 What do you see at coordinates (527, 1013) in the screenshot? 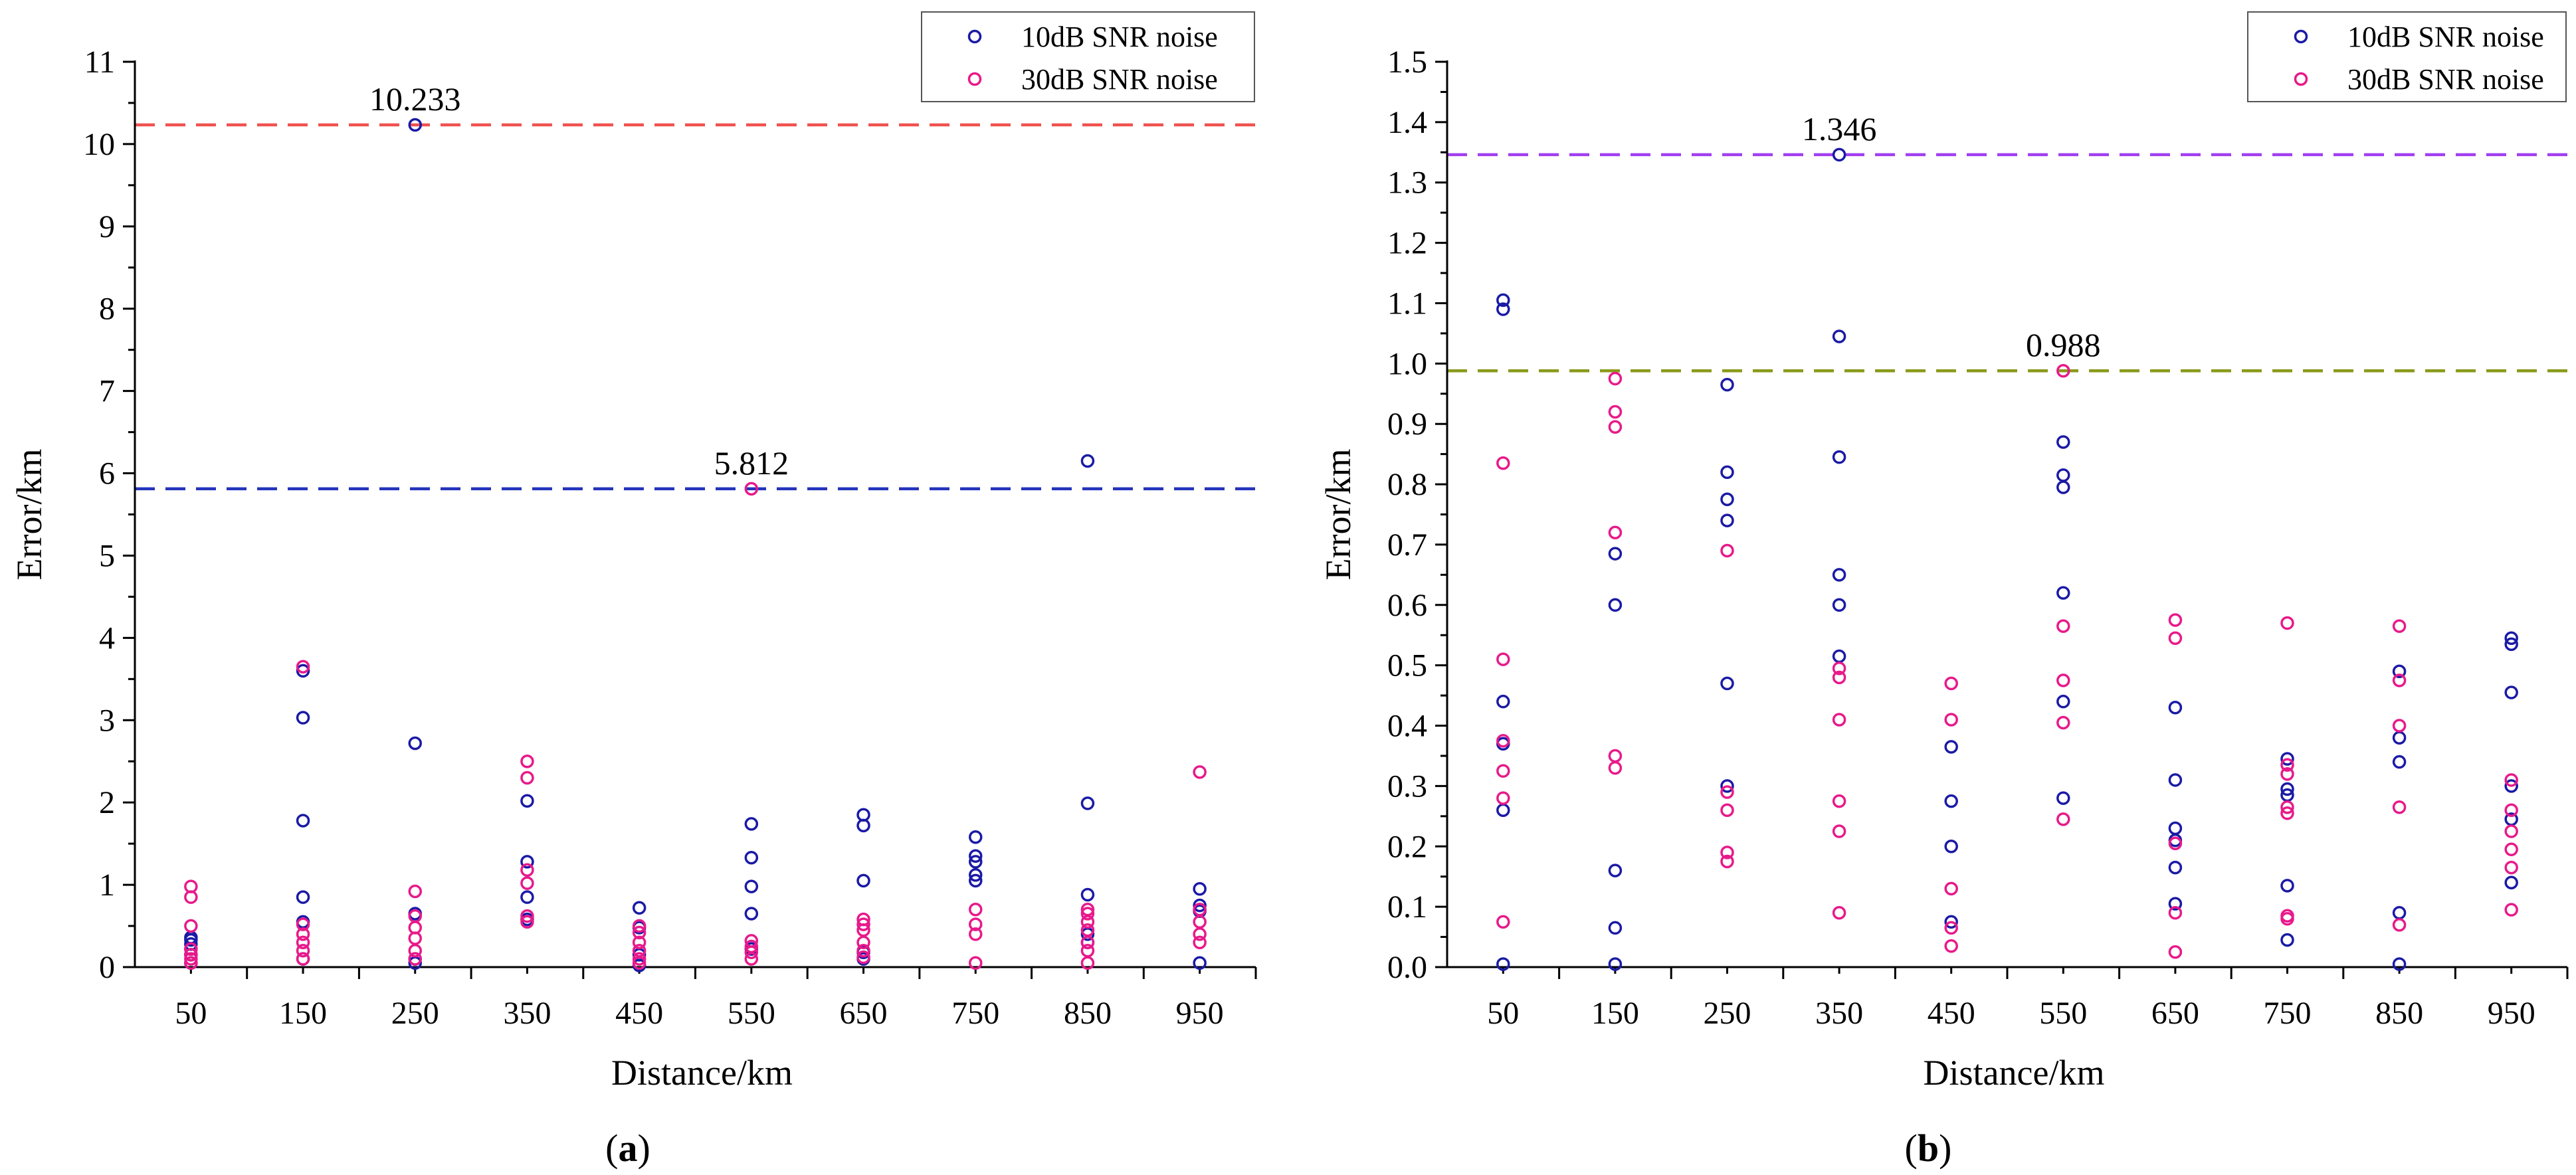
I see `x-tick-label: 350` at bounding box center [527, 1013].